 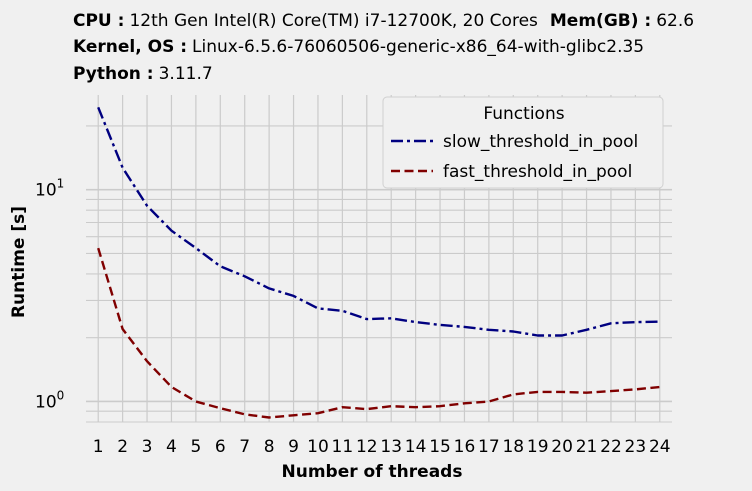 What do you see at coordinates (611, 447) in the screenshot?
I see `x-tick-label: 22` at bounding box center [611, 447].